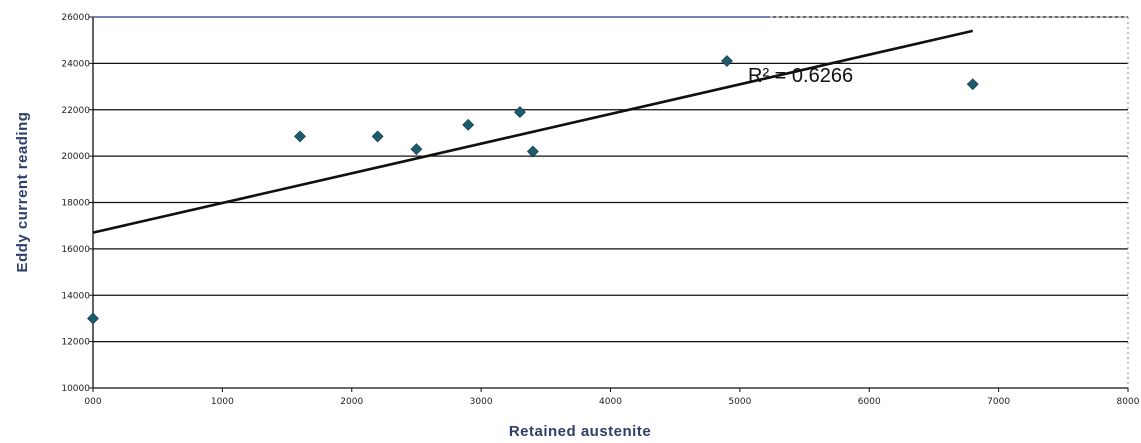 The height and width of the screenshot is (443, 1141). What do you see at coordinates (75, 343) in the screenshot?
I see `y-tick-label-1: 12000` at bounding box center [75, 343].